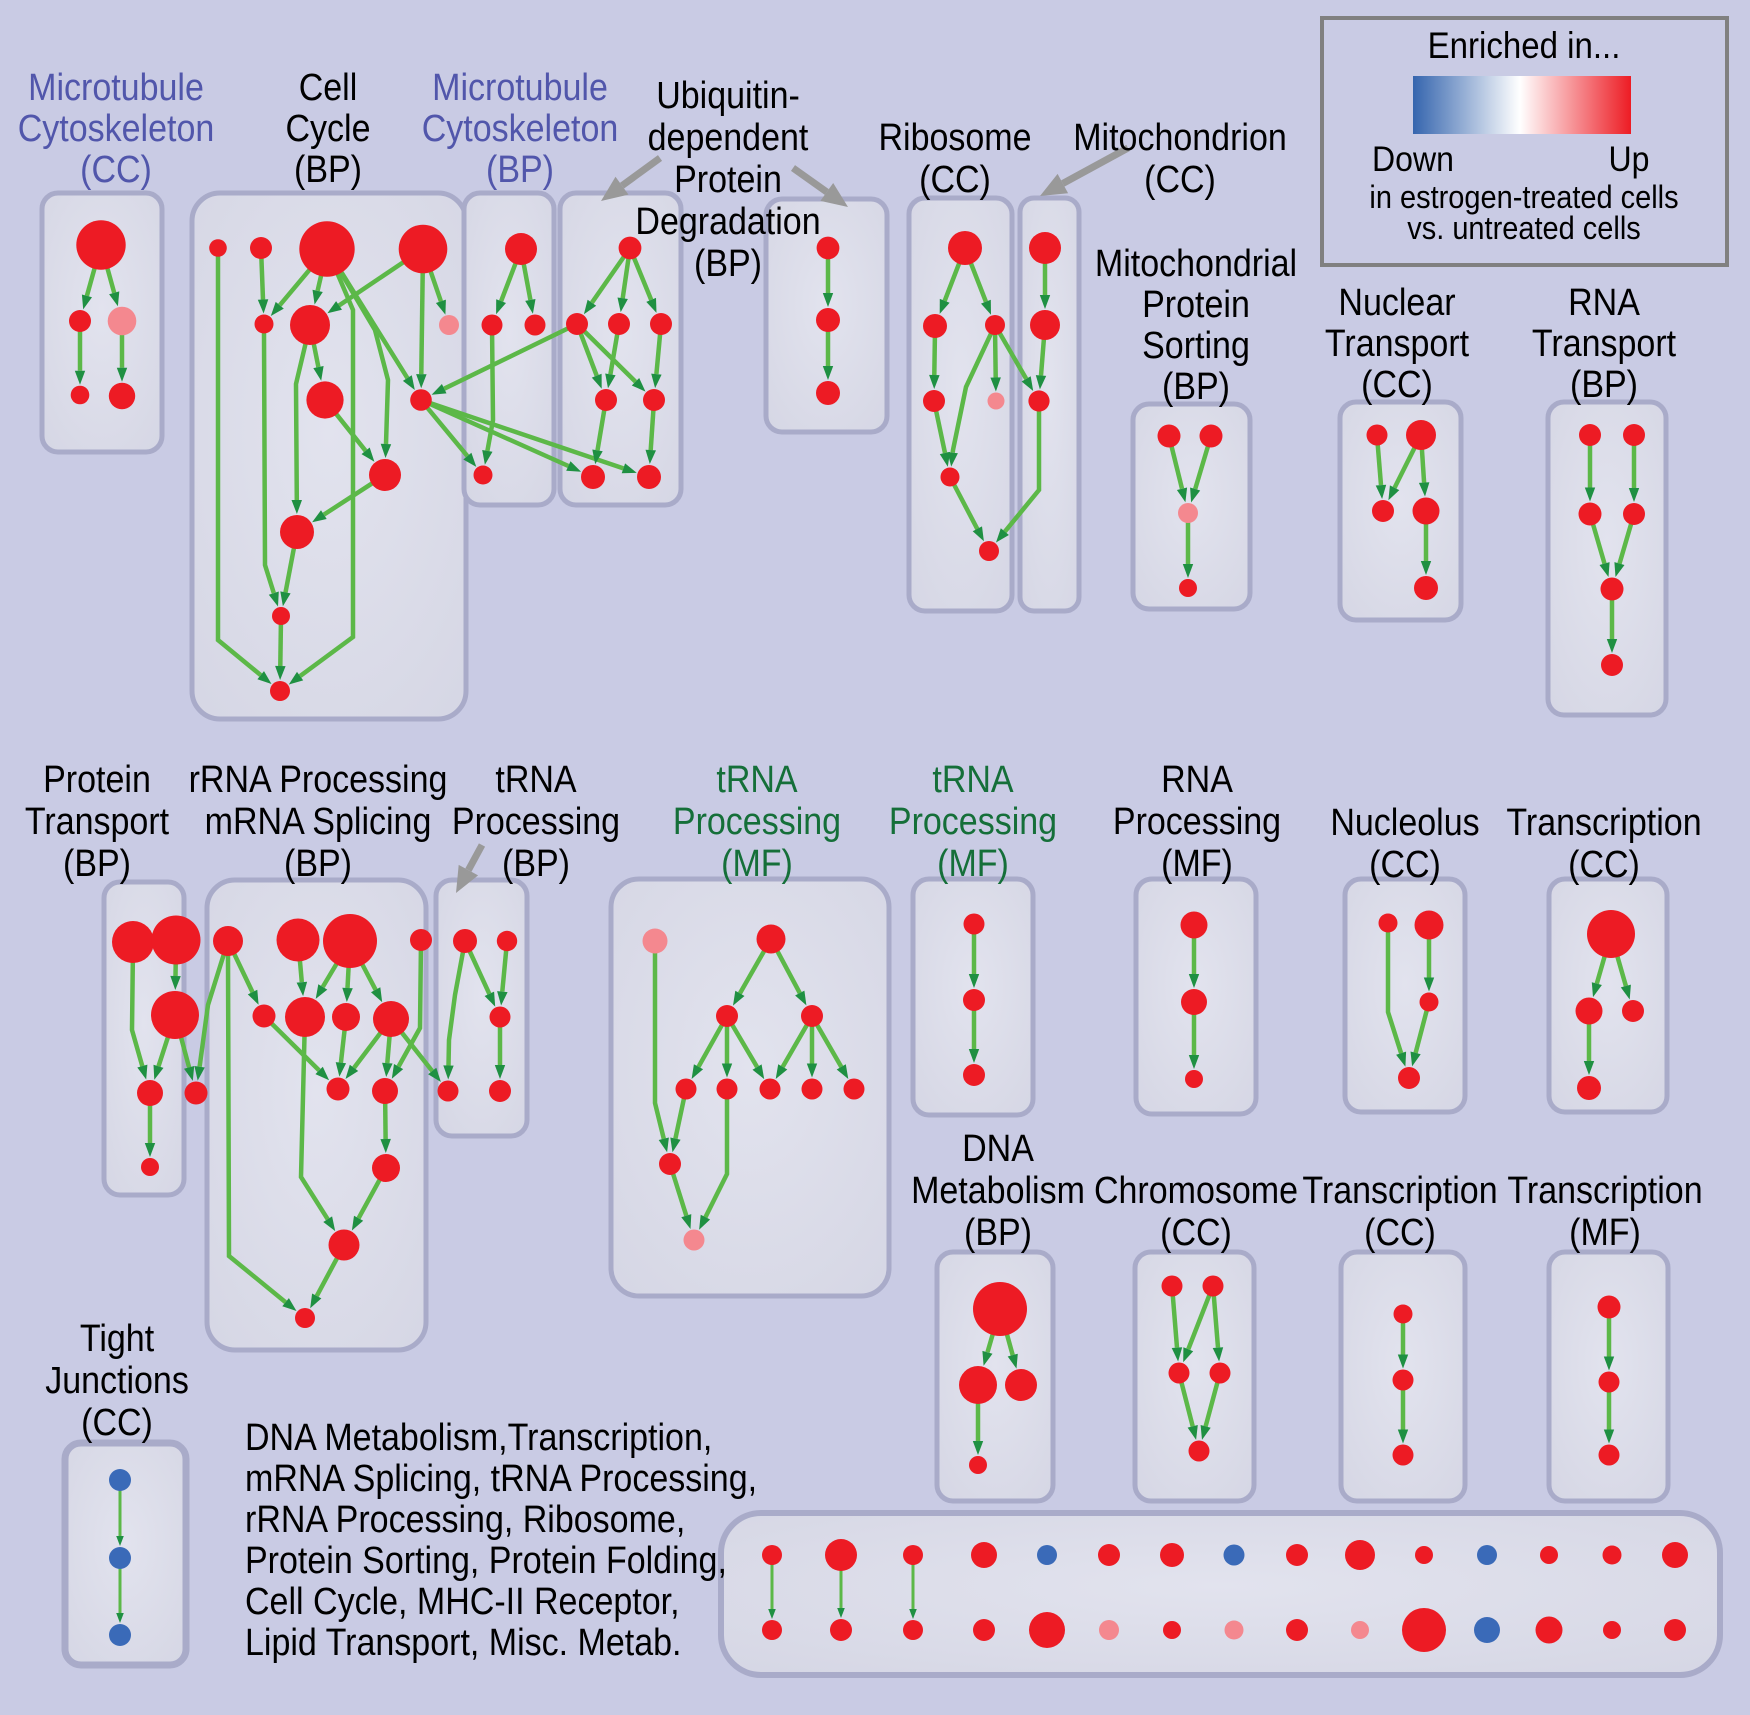 The height and width of the screenshot is (1715, 1750). I want to click on svg-text: in estrogen-treated cells, so click(1523, 198).